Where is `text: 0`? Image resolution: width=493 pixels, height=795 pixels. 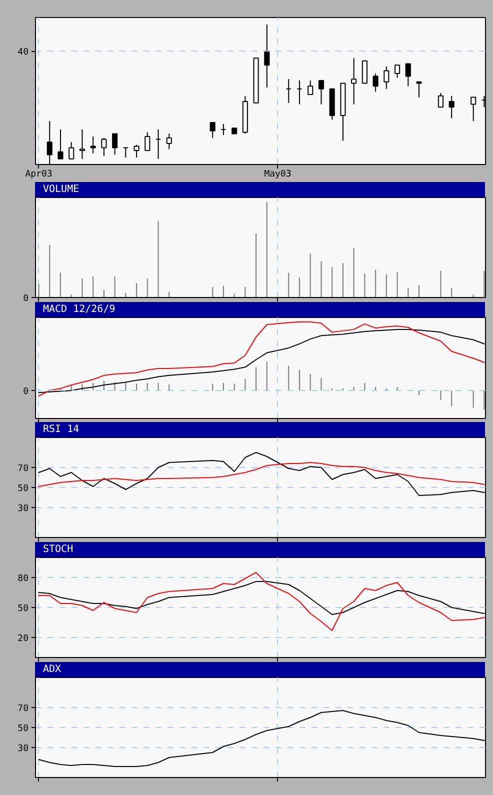 text: 0 is located at coordinates (26, 299).